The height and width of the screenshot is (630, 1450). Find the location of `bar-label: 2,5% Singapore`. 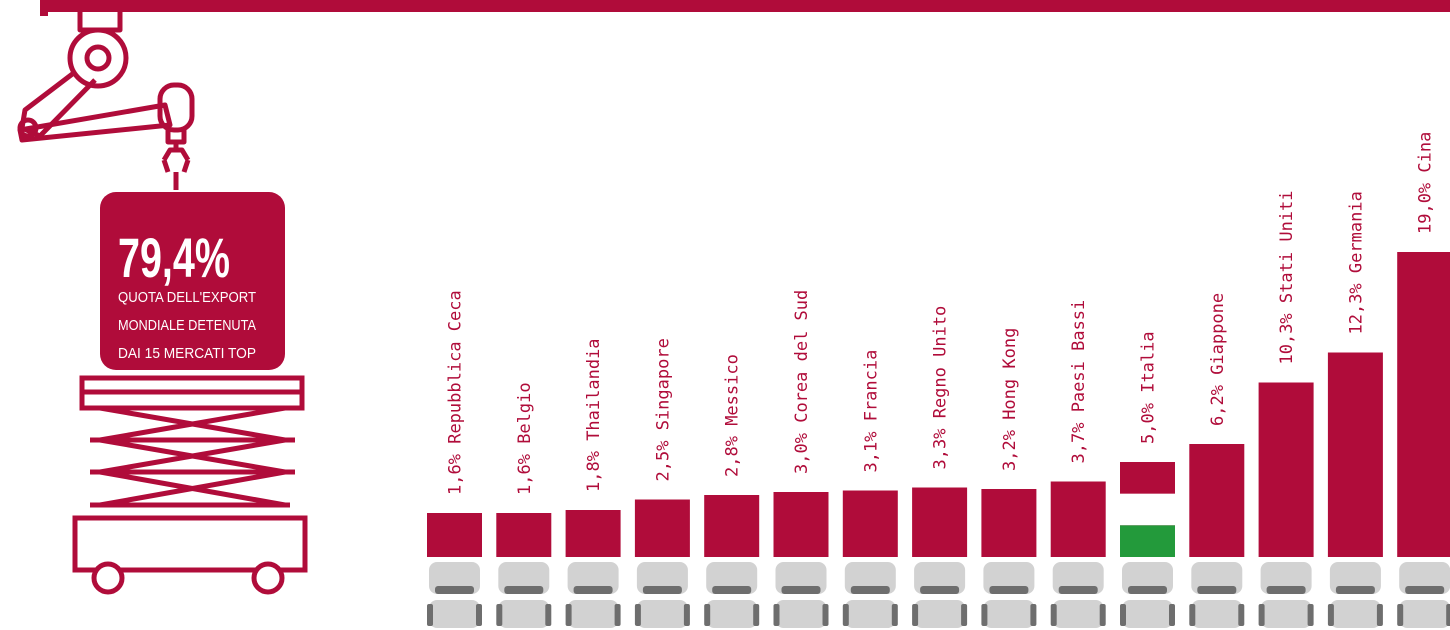

bar-label: 2,5% Singapore is located at coordinates (663, 409).